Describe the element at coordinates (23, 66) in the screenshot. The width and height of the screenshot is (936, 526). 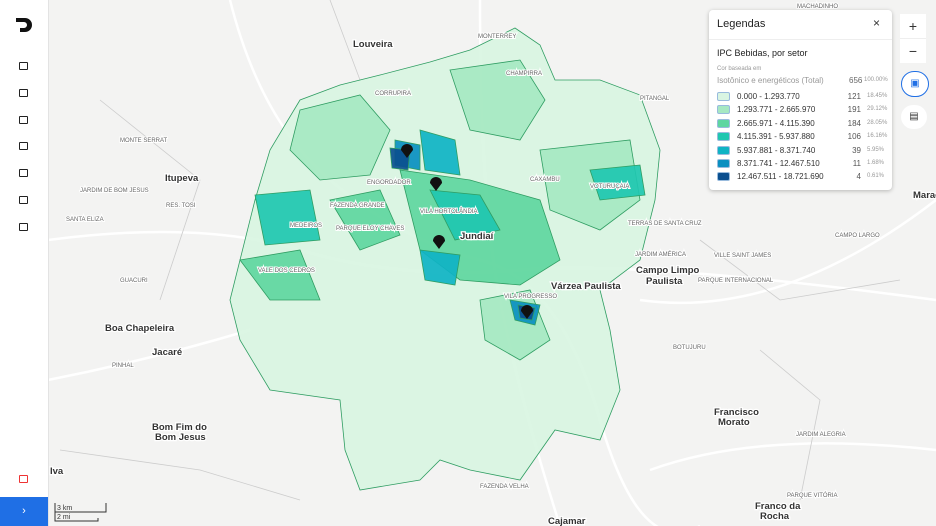
I see `layers-icon` at that location.